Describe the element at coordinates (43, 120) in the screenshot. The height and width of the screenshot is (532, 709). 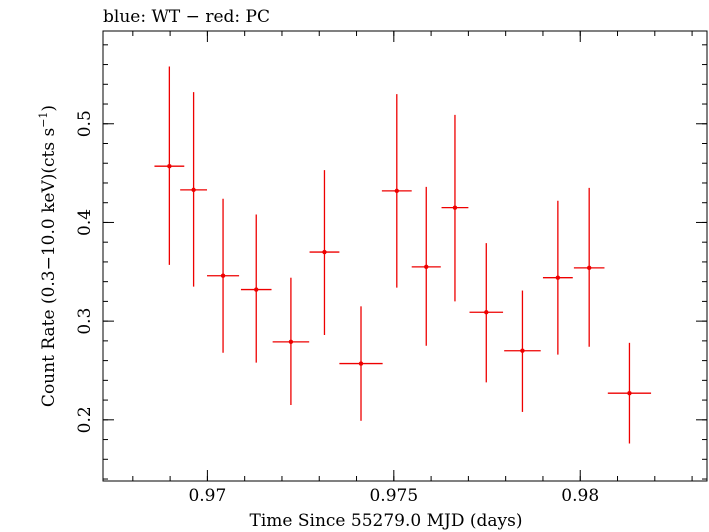
I see `y-axis-label-superscript: −1` at that location.